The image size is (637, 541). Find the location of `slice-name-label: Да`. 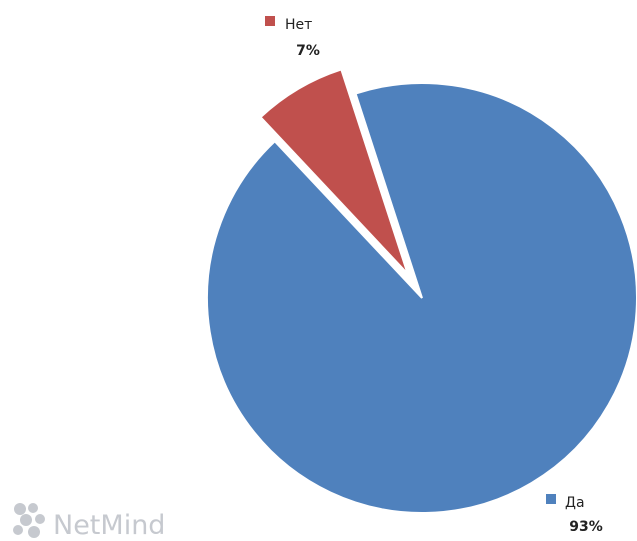

slice-name-label: Да is located at coordinates (575, 503).